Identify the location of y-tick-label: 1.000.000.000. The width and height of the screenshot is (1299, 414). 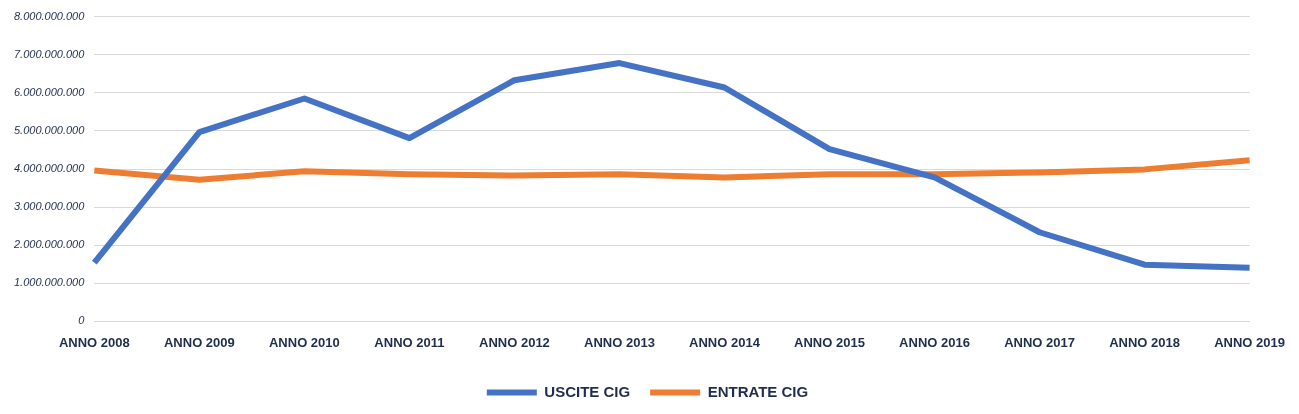
(49, 282).